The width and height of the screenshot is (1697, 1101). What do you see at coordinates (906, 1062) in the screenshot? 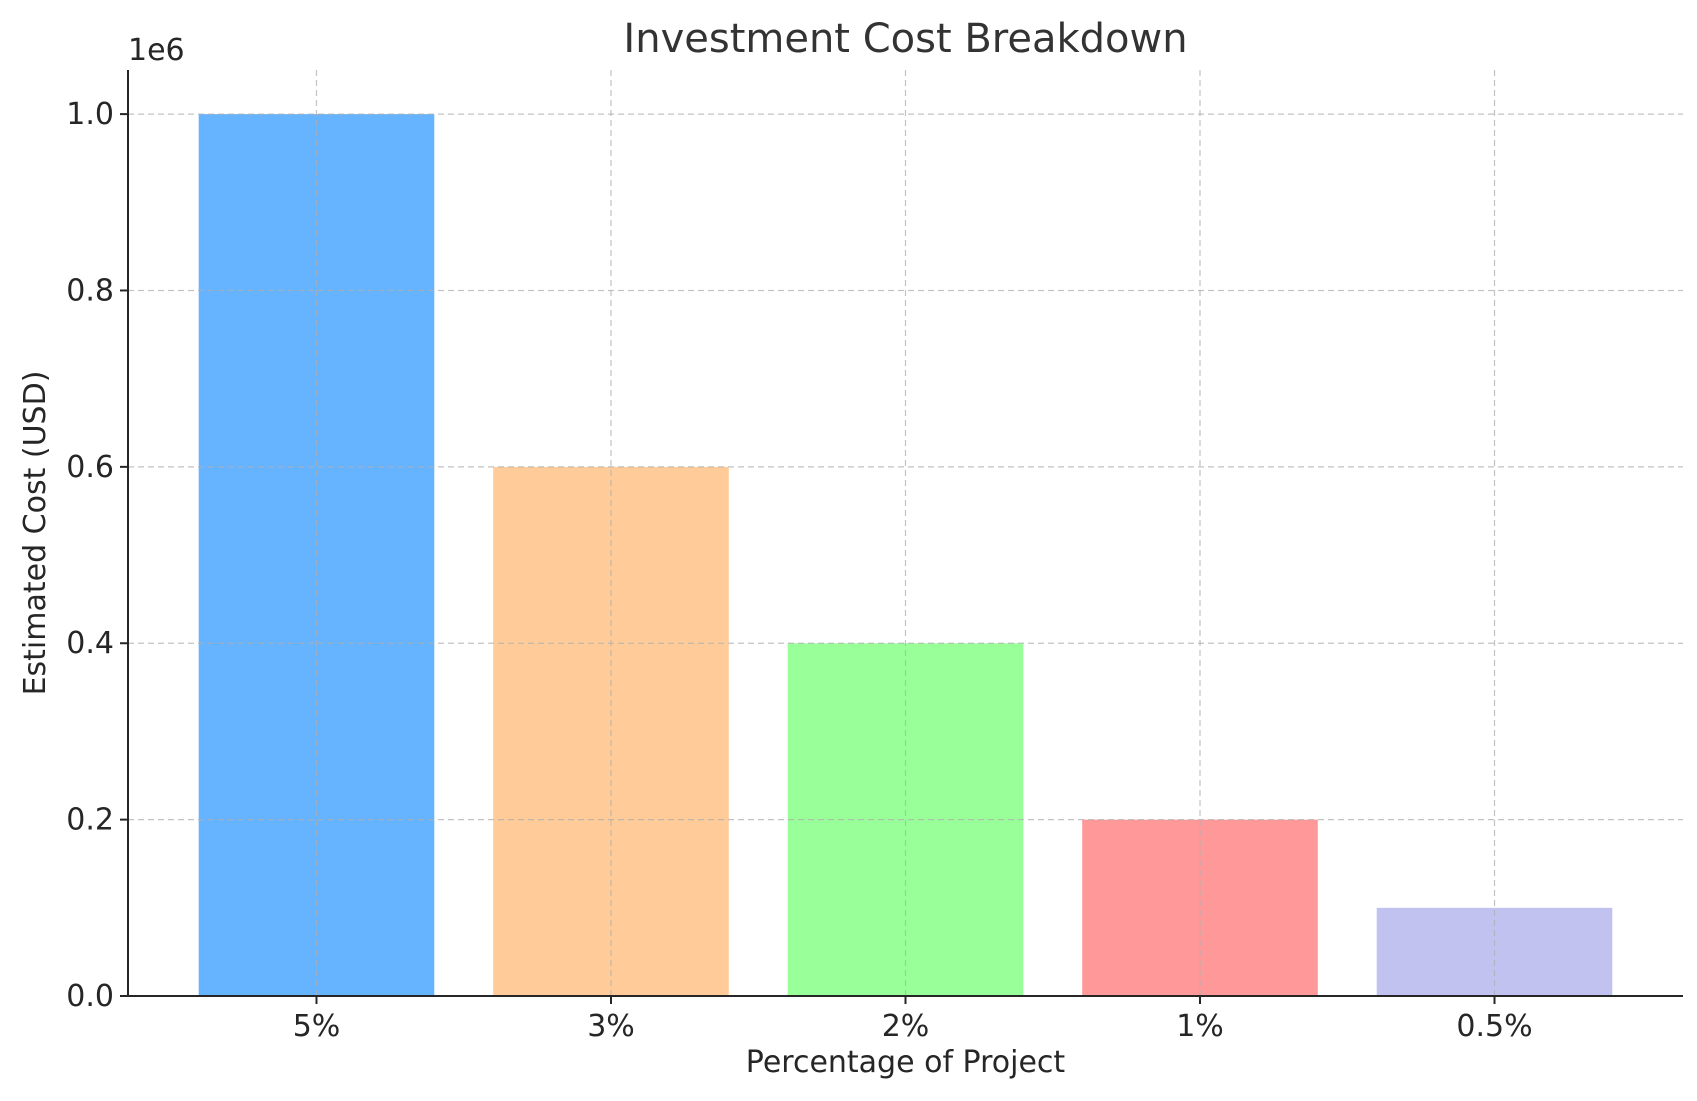
I see `x-axis-label: Percentage of Project` at bounding box center [906, 1062].